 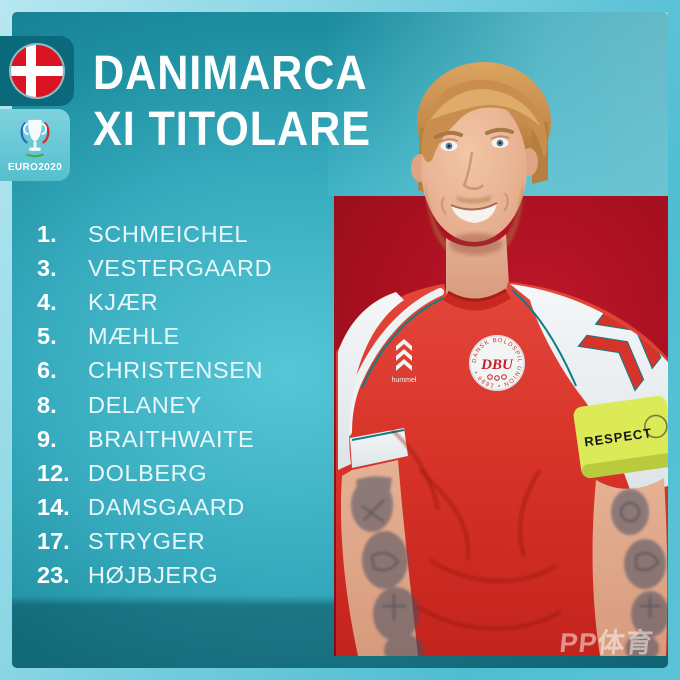 I want to click on crest-dbu-text: DBU, so click(x=497, y=365).